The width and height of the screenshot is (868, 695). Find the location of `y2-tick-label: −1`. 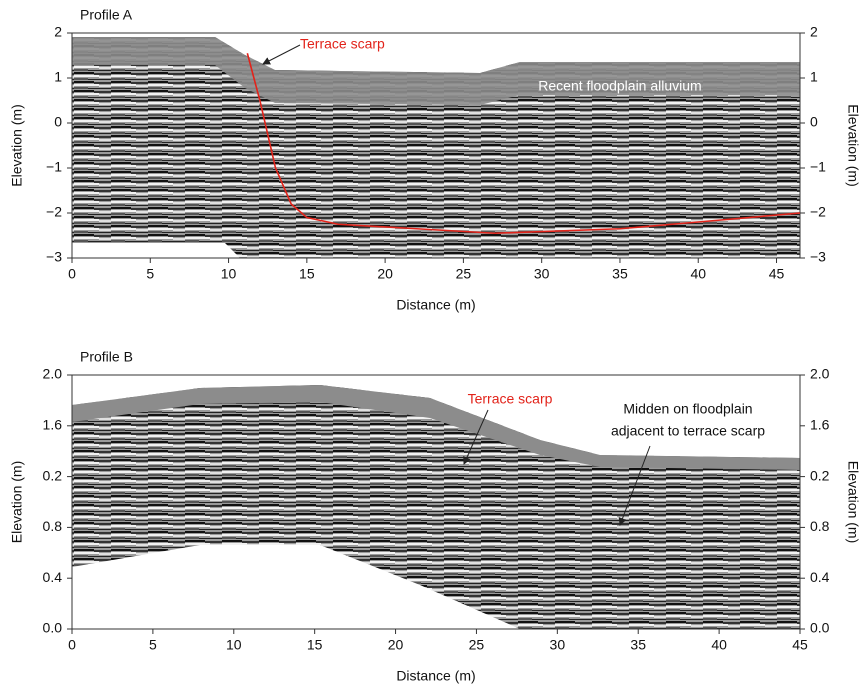

y2-tick-label: −1 is located at coordinates (818, 167).